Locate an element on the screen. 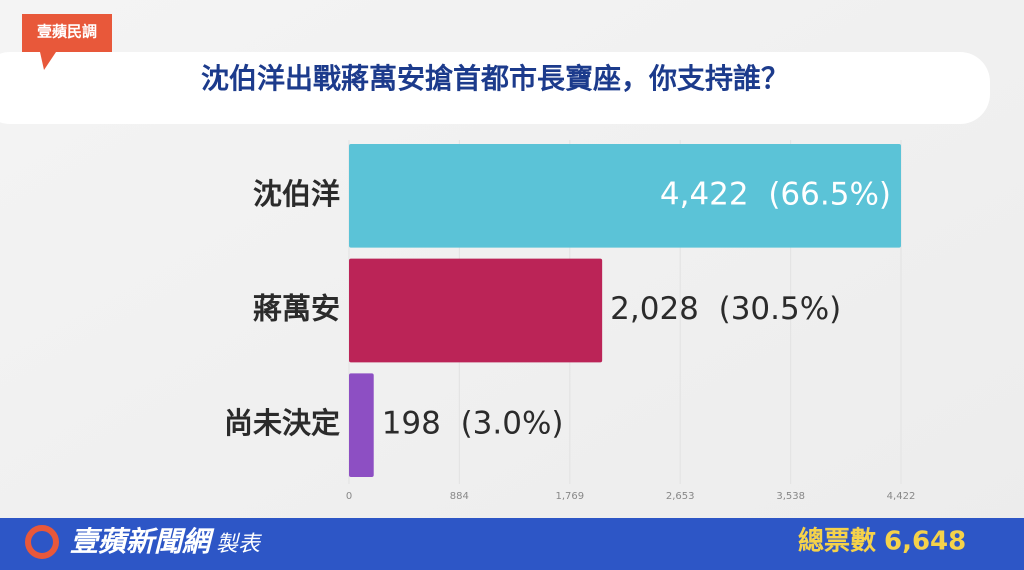 Image resolution: width=1024 pixels, height=570 pixels. footer-band is located at coordinates (512, 544).